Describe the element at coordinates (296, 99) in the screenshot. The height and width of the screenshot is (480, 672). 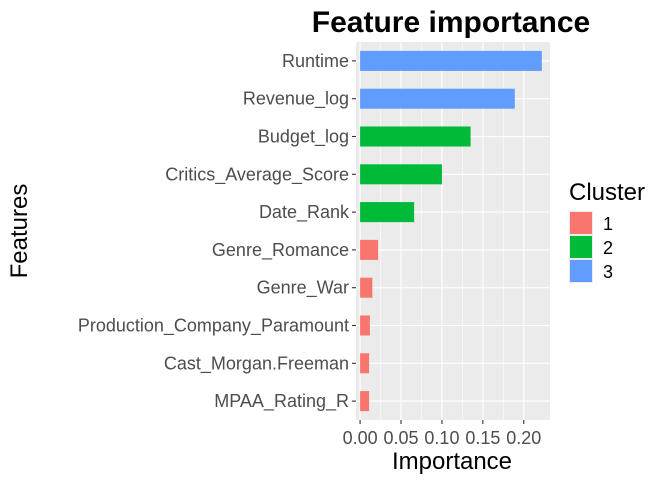
I see `y-tick-label: Revenue_log` at that location.